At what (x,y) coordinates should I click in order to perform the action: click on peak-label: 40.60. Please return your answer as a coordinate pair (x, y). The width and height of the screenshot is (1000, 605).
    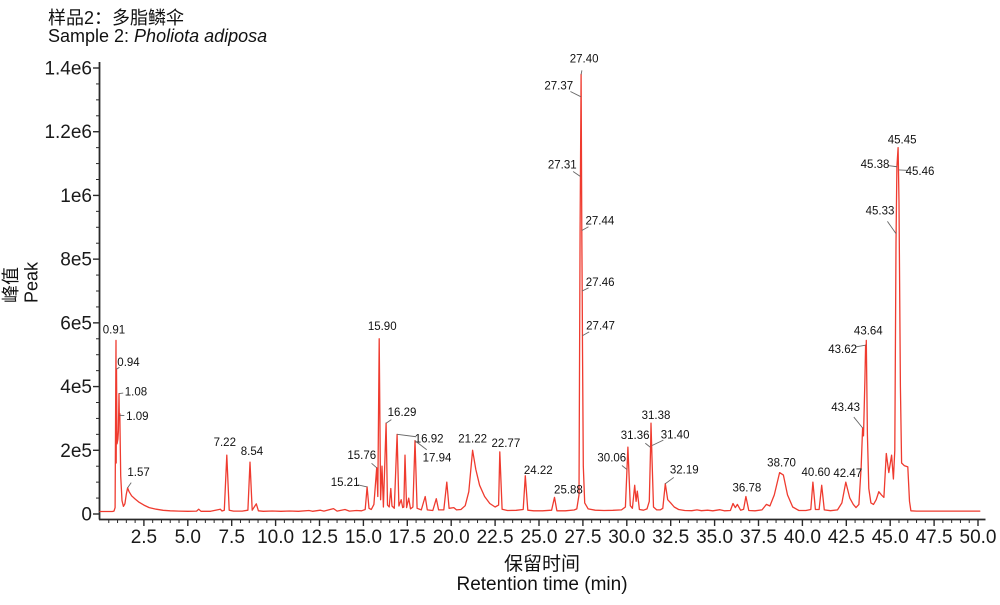
    Looking at the image, I should click on (816, 473).